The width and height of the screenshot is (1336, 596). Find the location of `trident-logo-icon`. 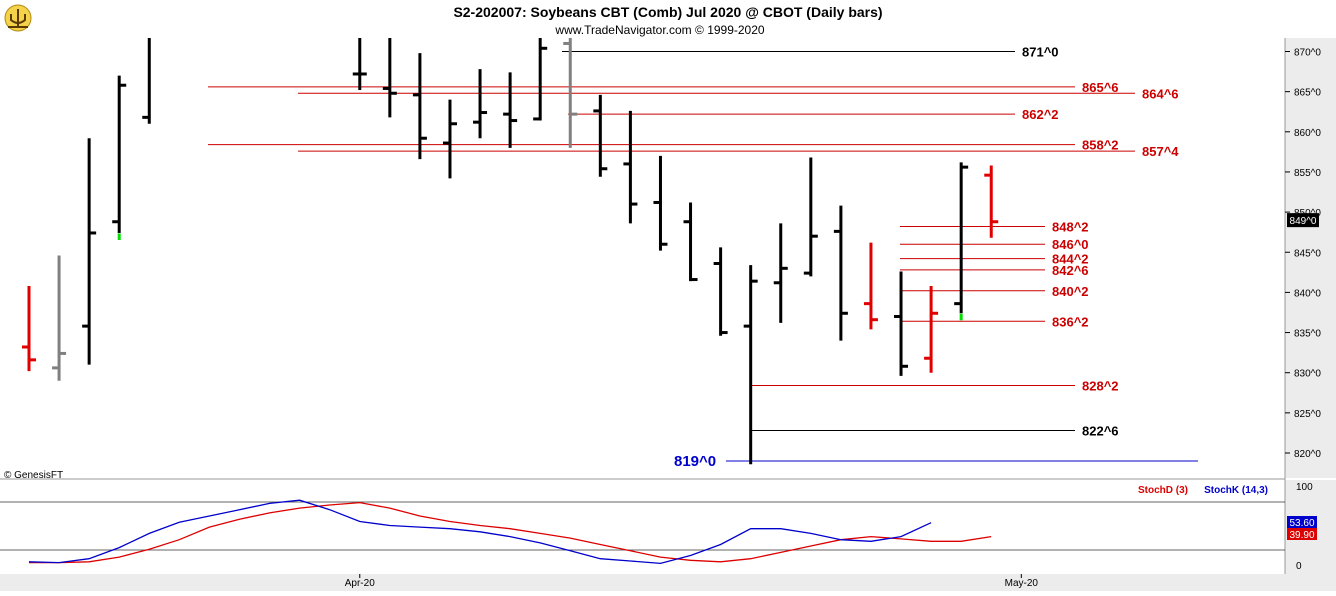

trident-logo-icon is located at coordinates (18, 18).